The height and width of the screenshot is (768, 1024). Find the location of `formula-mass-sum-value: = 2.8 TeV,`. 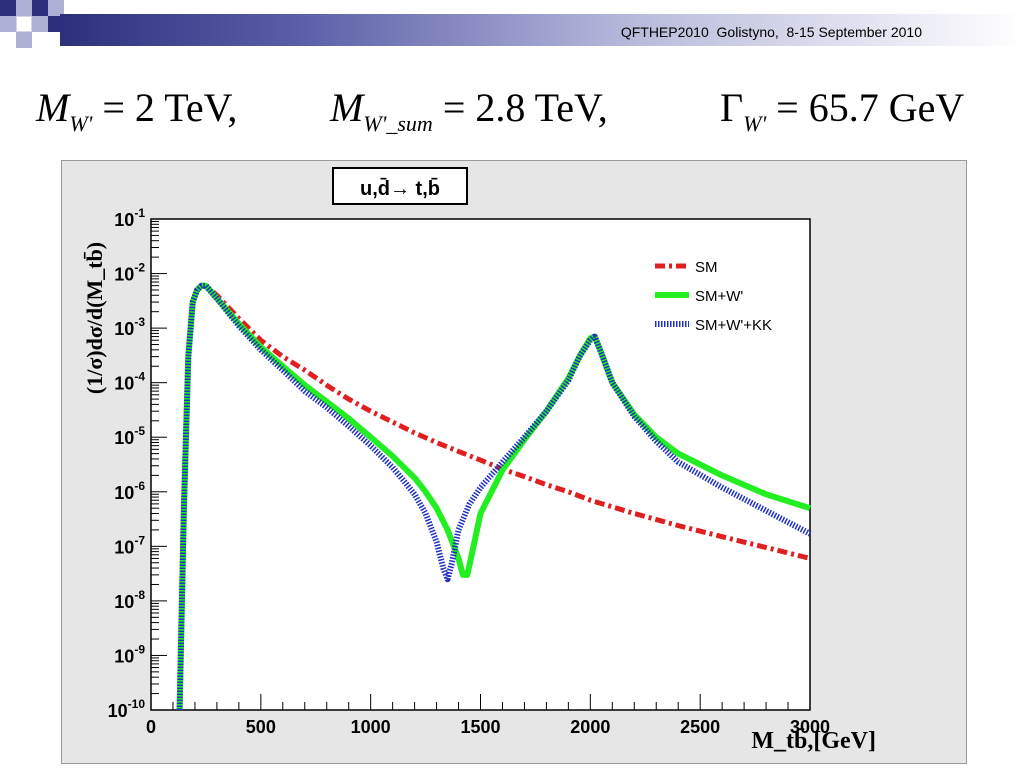

formula-mass-sum-value: = 2.8 TeV, is located at coordinates (520, 107).